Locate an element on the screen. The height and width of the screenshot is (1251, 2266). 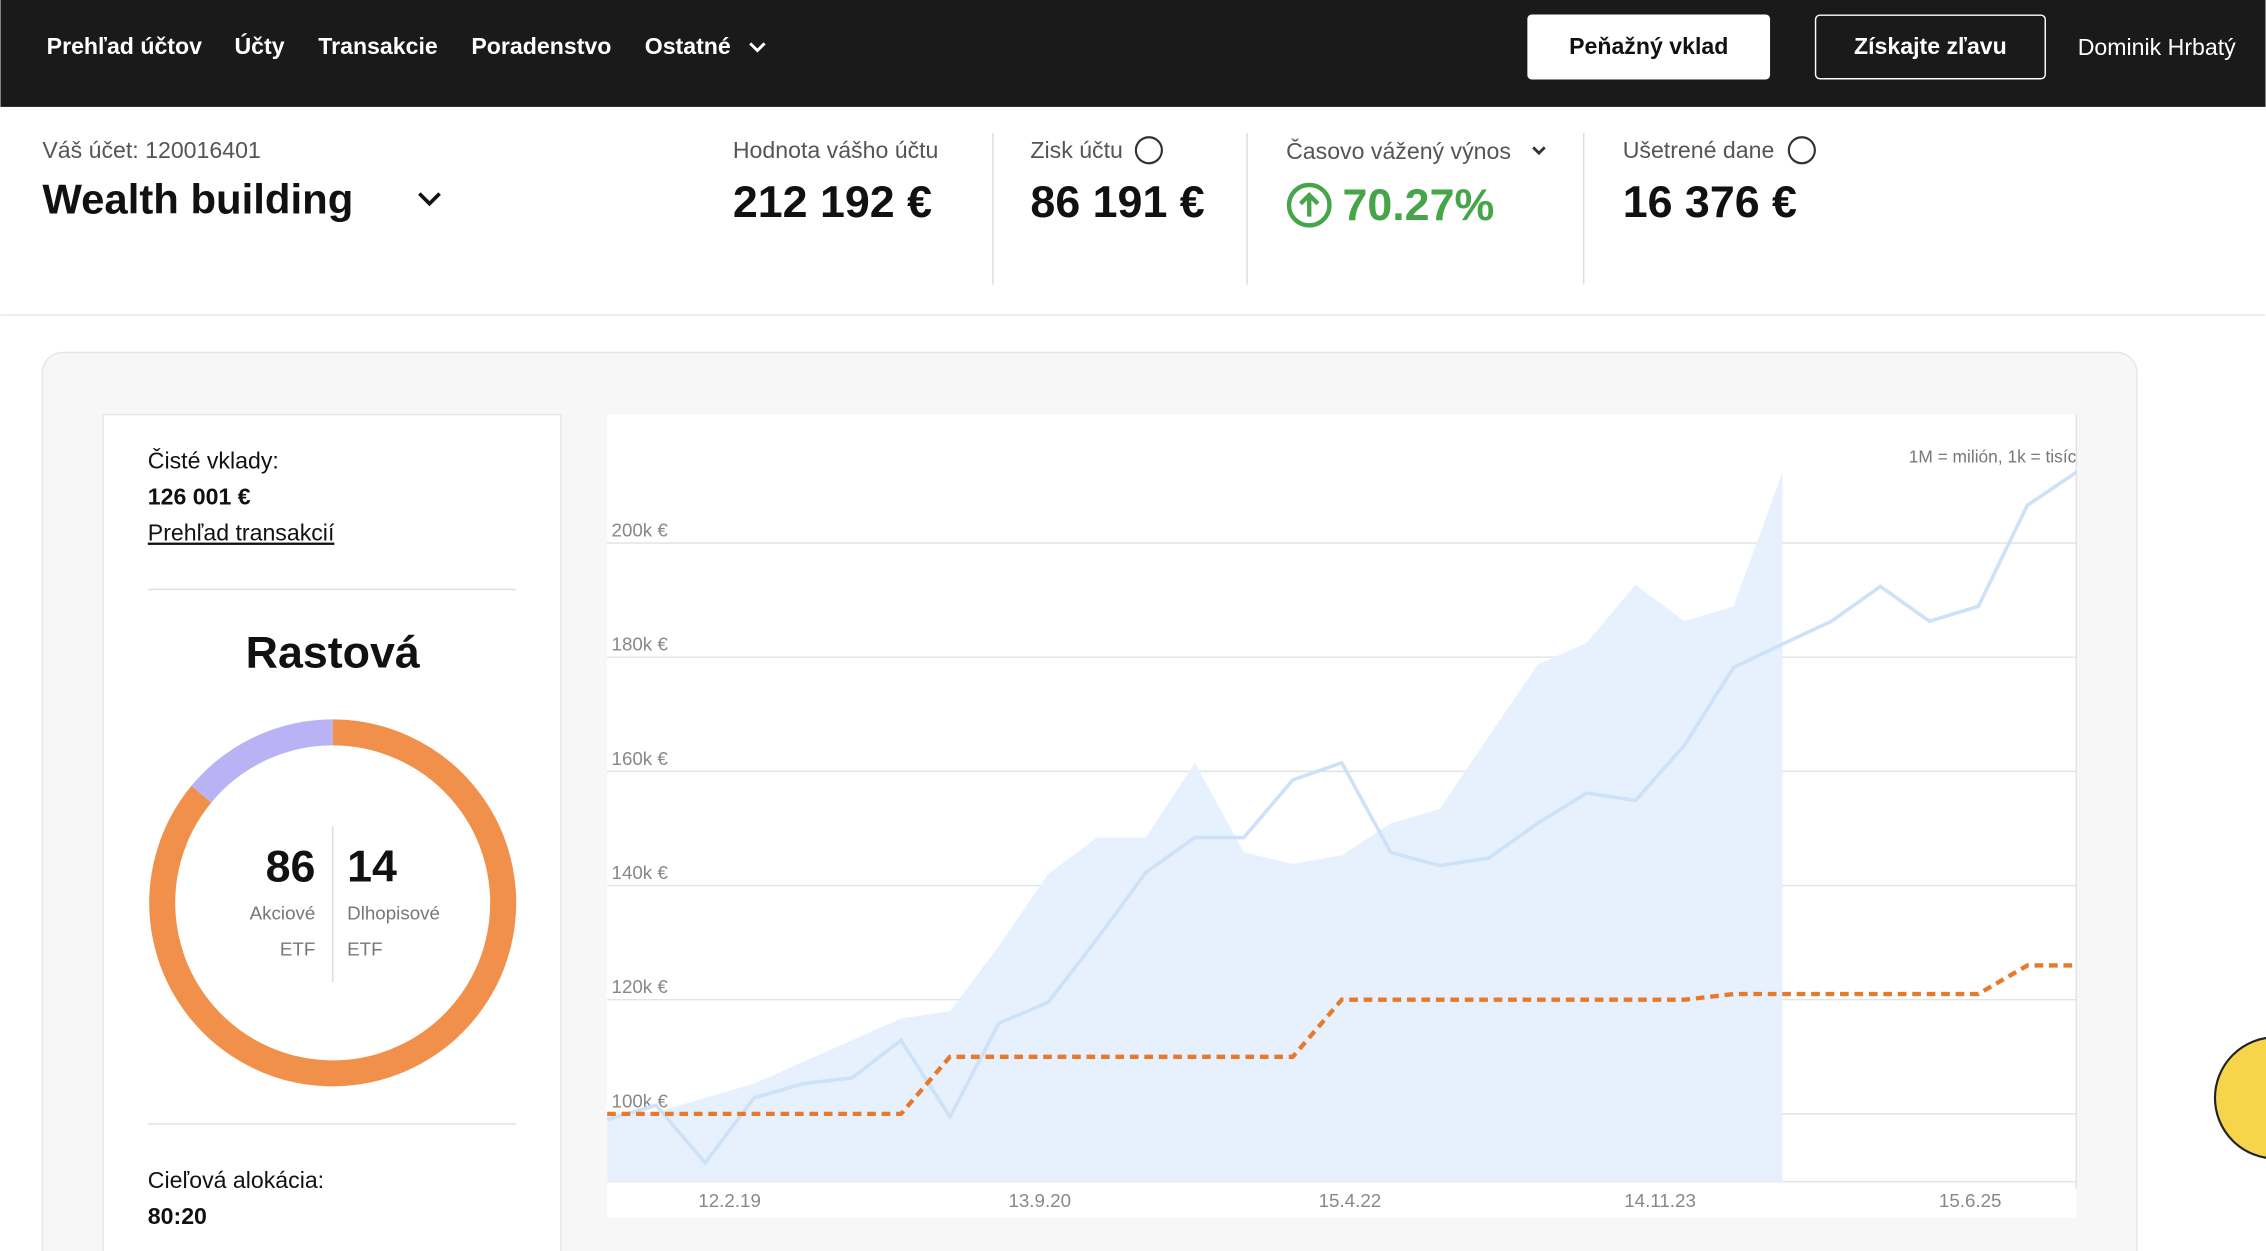
button-label: Získajte zľavu is located at coordinates (1930, 46).